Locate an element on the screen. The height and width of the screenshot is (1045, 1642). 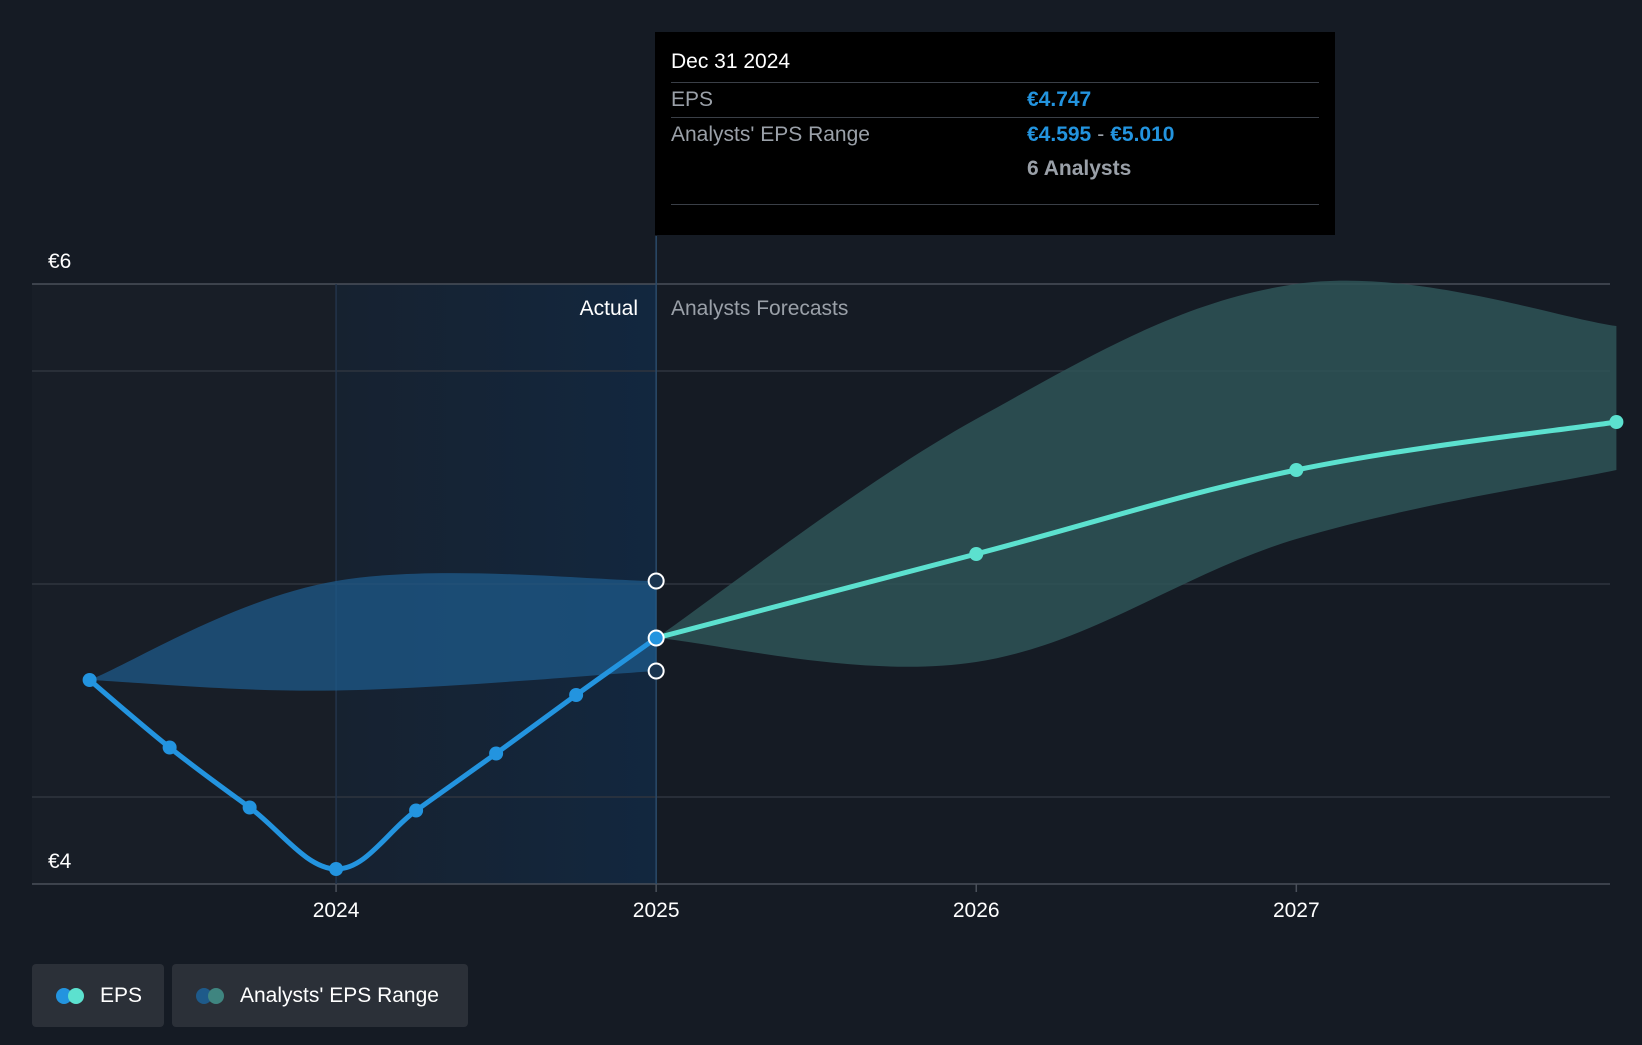
tooltip-range-label: Analysts' EPS Range is located at coordinates (770, 134).